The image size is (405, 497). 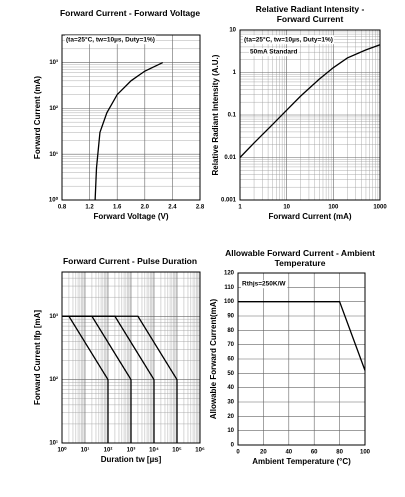 What do you see at coordinates (108, 450) in the screenshot?
I see `x-tick-label: 10²` at bounding box center [108, 450].